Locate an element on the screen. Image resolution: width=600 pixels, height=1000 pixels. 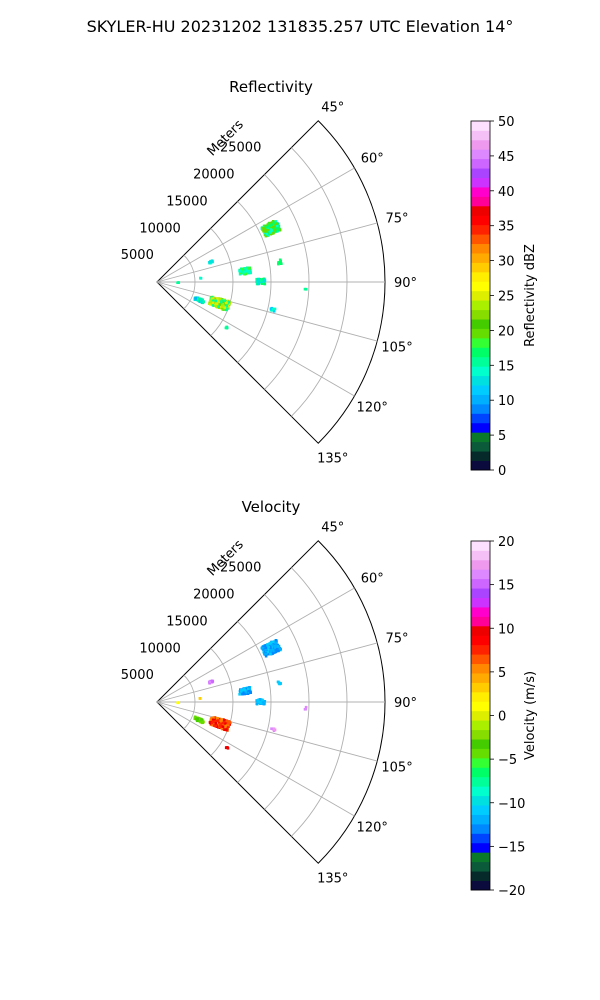
panel-title: Velocity is located at coordinates (271, 507).